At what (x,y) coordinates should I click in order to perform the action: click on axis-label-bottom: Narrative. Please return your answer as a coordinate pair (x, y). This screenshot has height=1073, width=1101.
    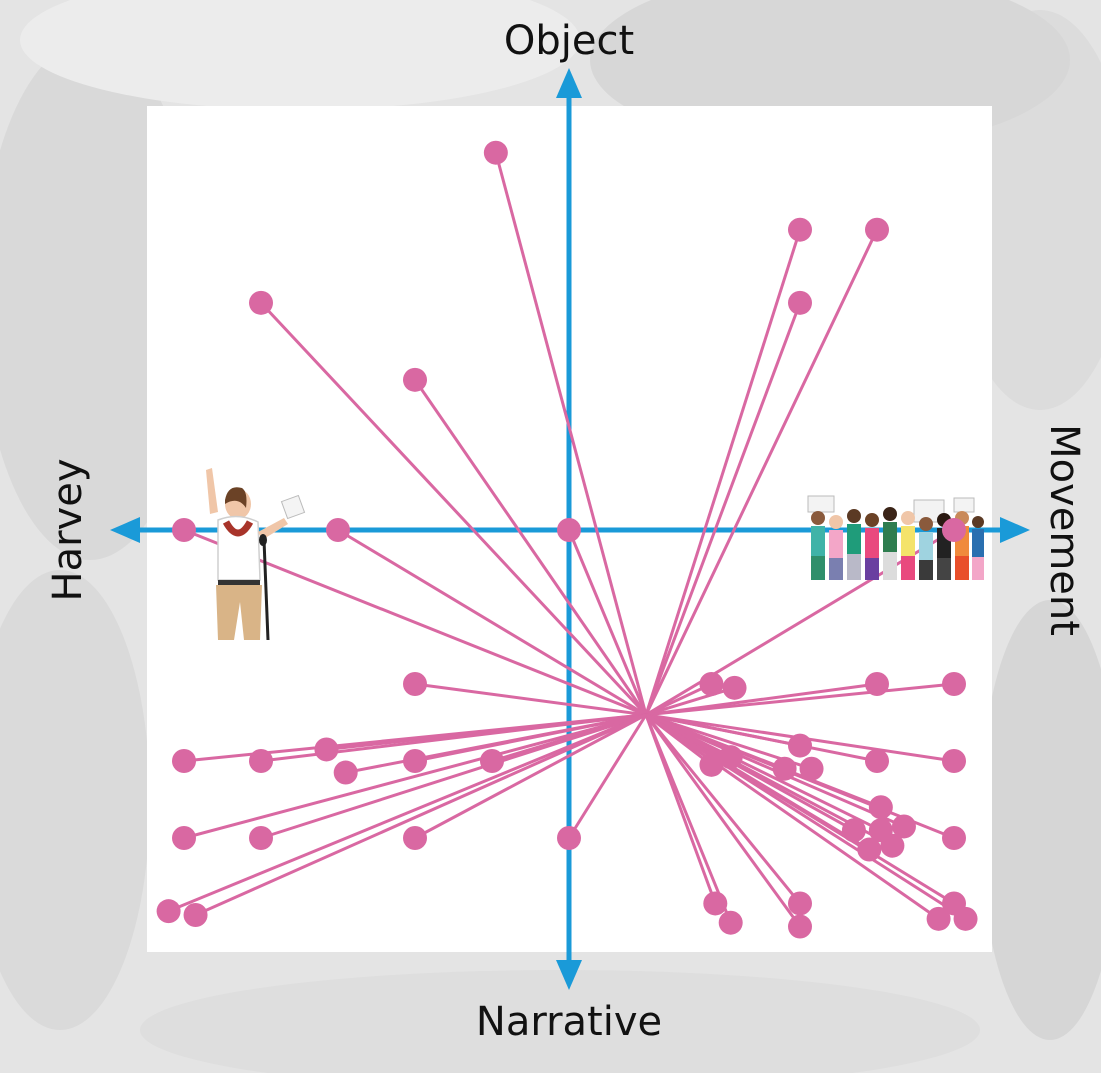
    Looking at the image, I should click on (569, 1022).